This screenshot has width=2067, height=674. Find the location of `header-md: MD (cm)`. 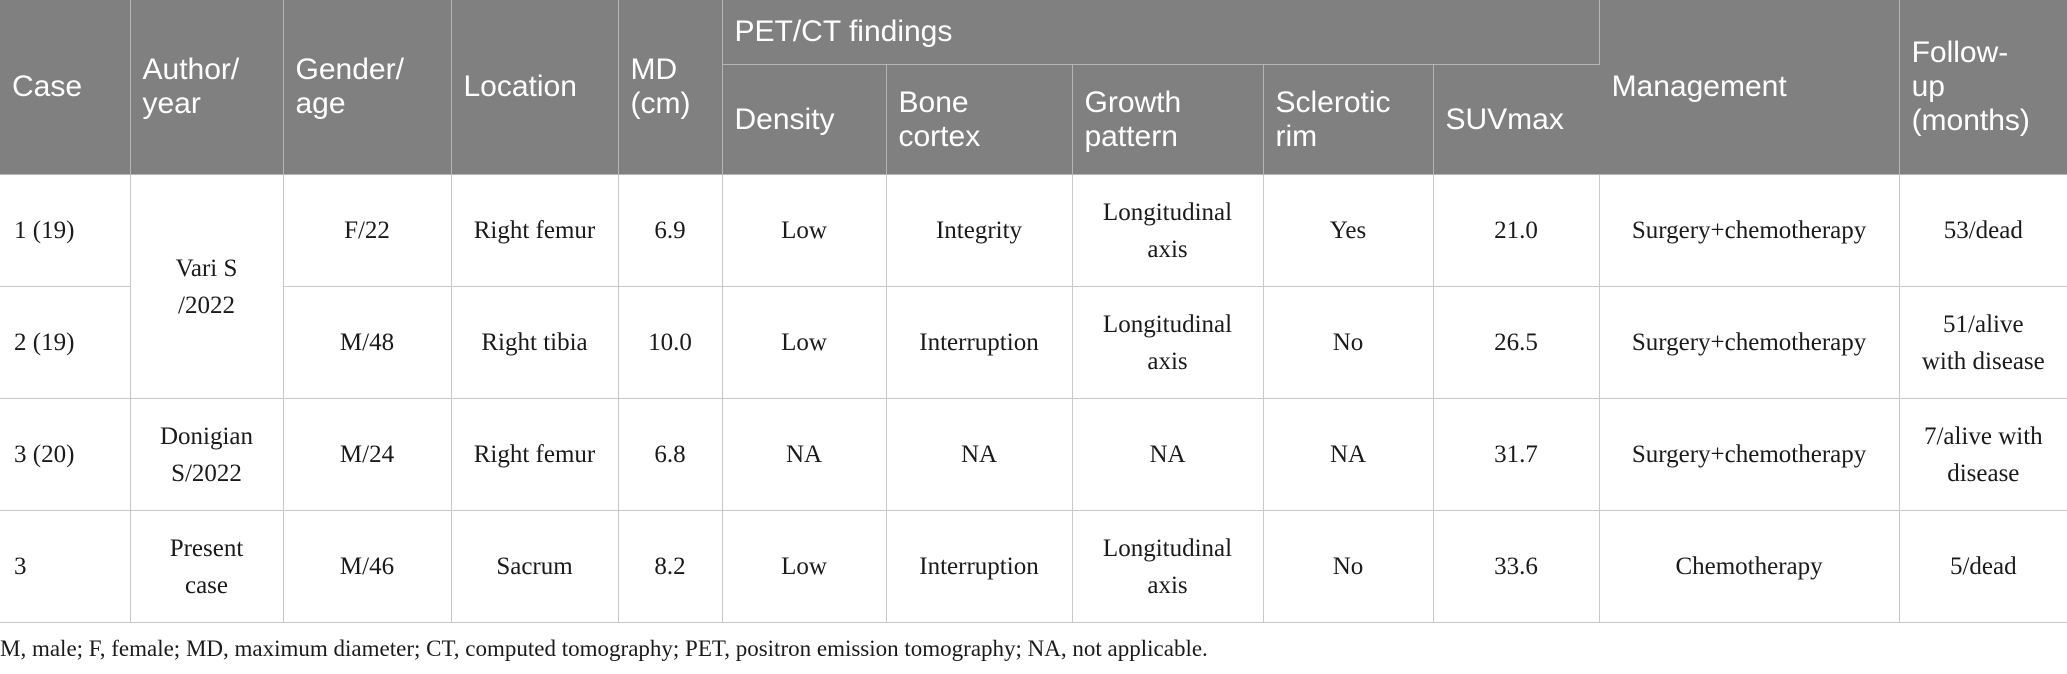

header-md: MD (cm) is located at coordinates (670, 87).